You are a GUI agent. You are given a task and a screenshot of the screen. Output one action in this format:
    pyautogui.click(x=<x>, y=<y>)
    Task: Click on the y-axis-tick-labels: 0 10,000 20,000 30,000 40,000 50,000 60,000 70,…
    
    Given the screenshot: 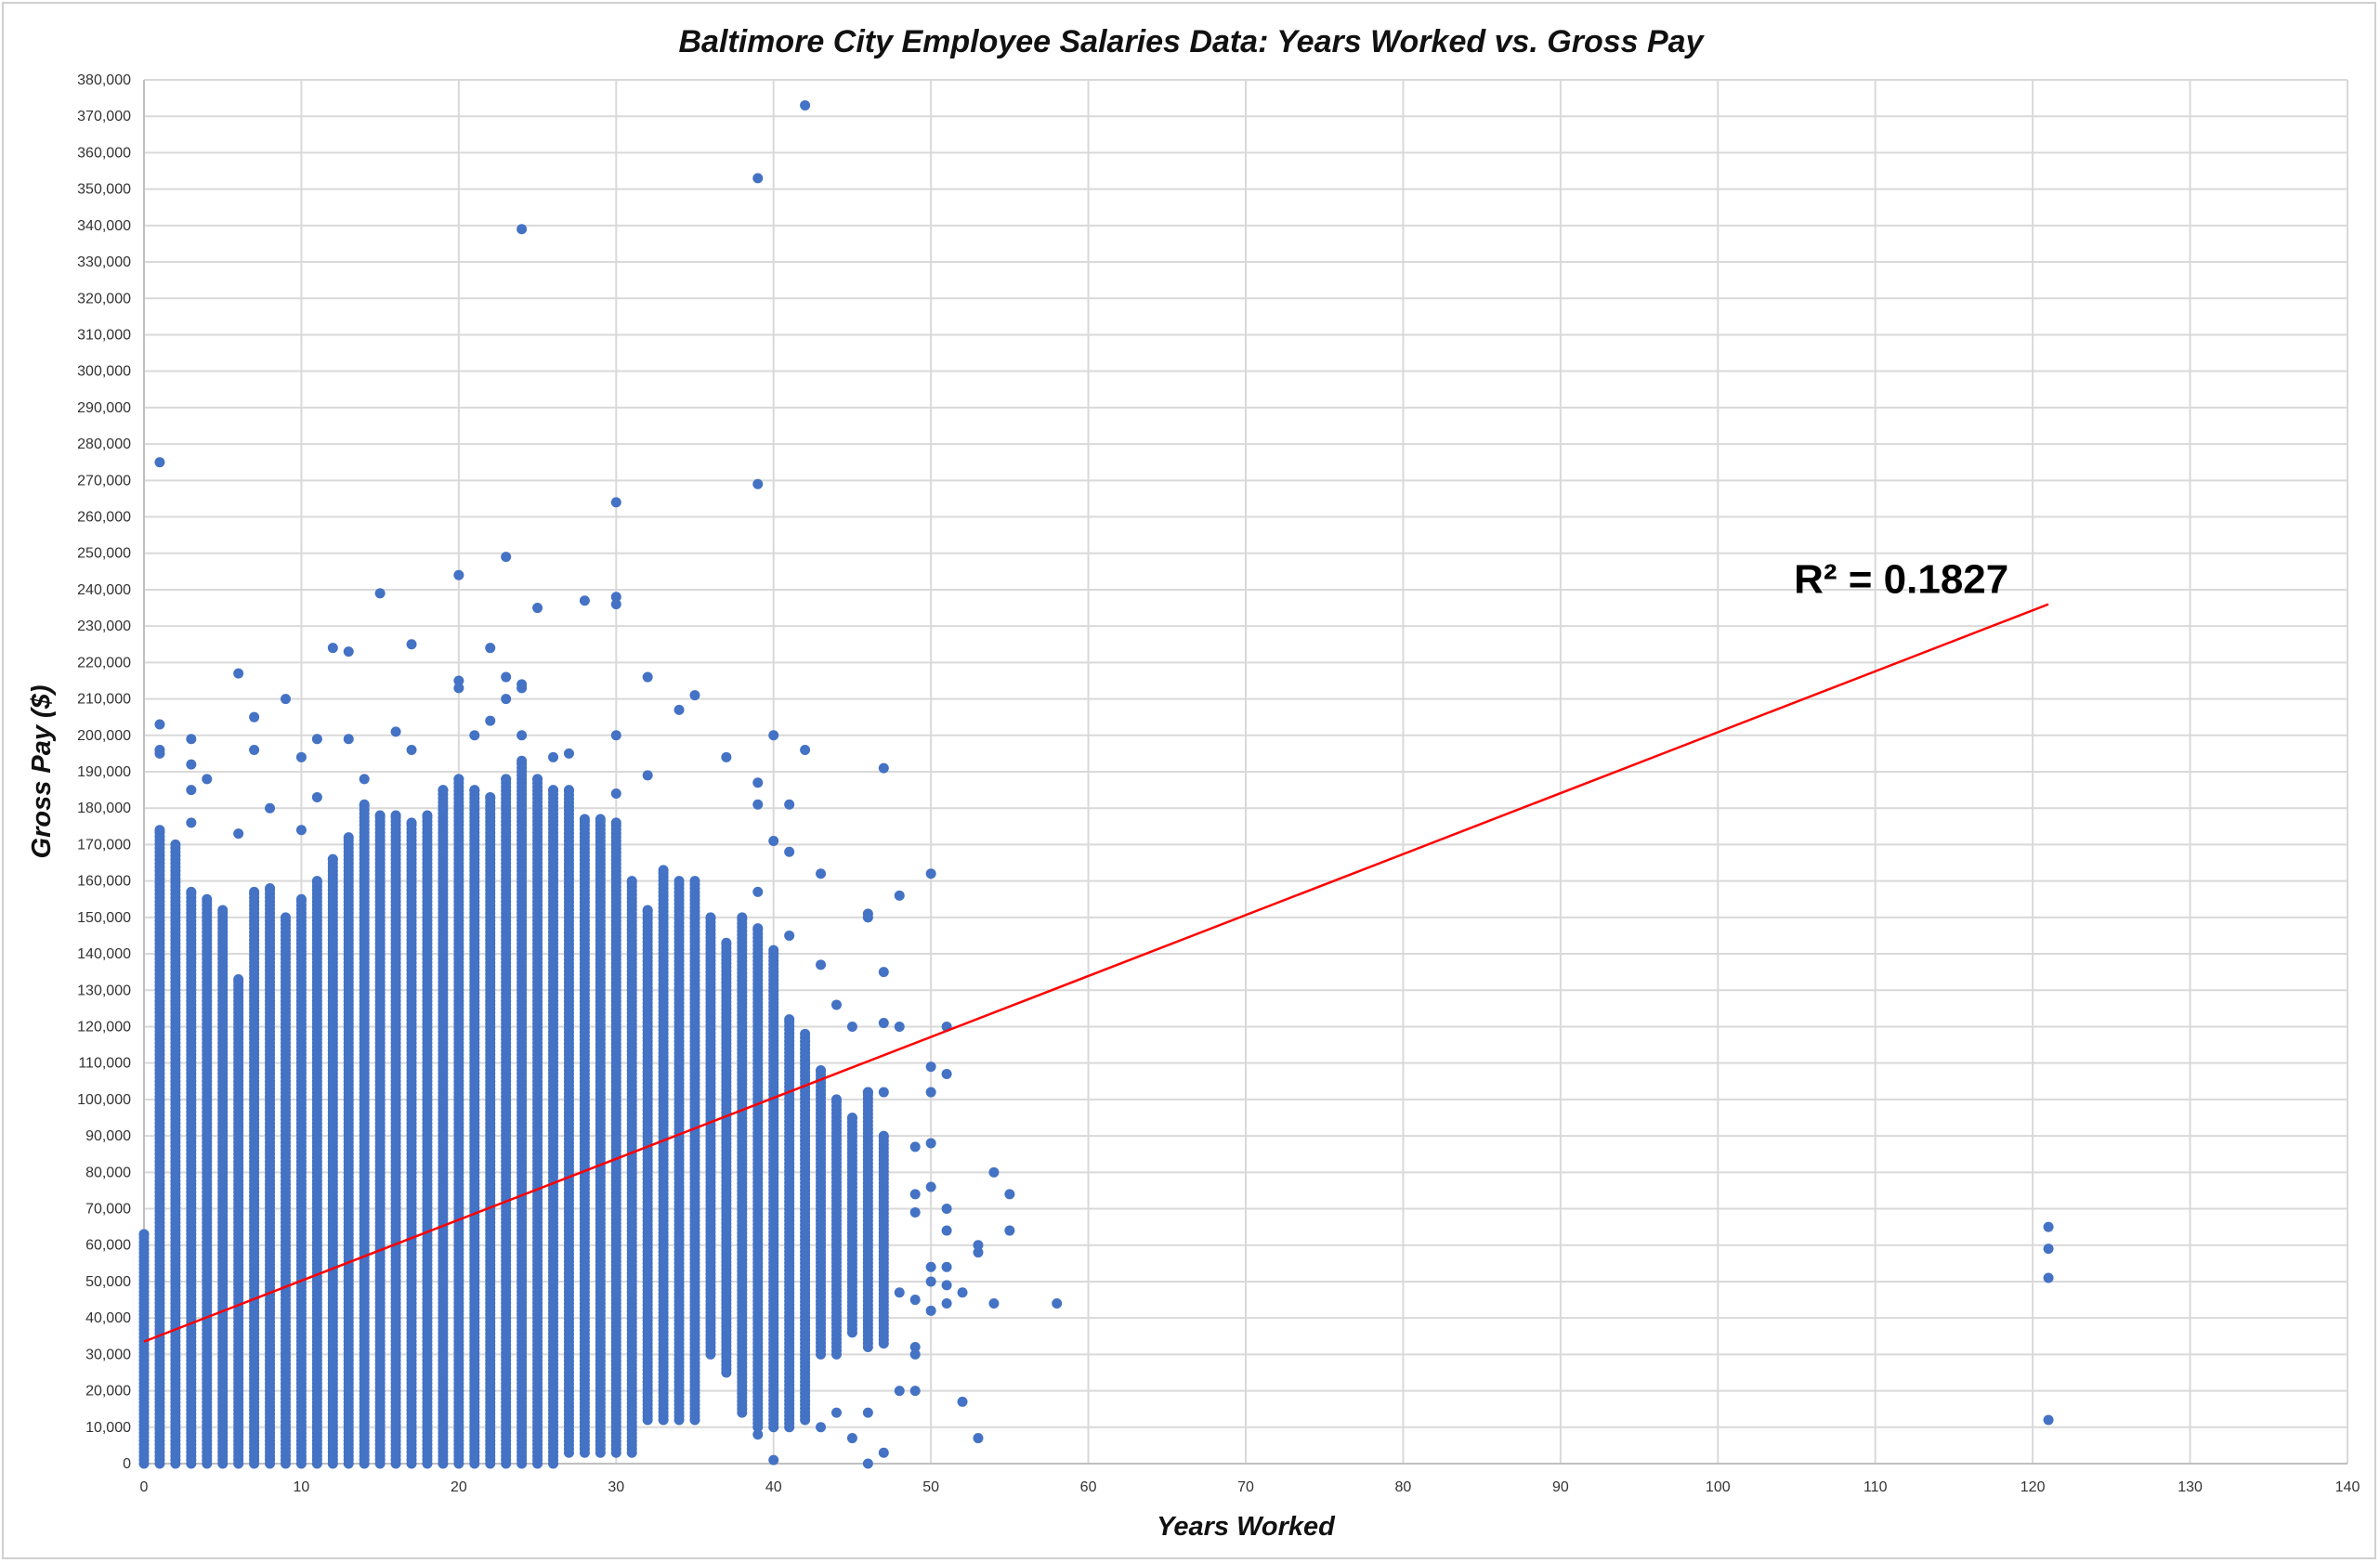 What is the action you would take?
    pyautogui.click(x=104, y=772)
    